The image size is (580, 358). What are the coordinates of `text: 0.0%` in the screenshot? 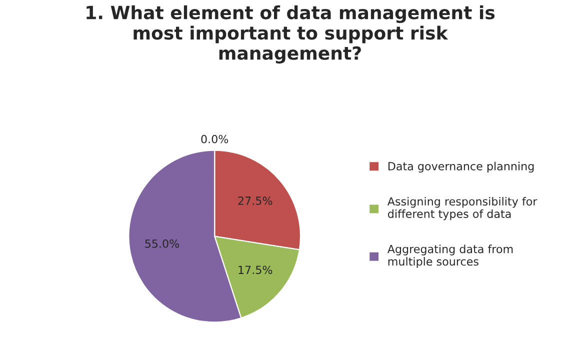 It's located at (214, 139).